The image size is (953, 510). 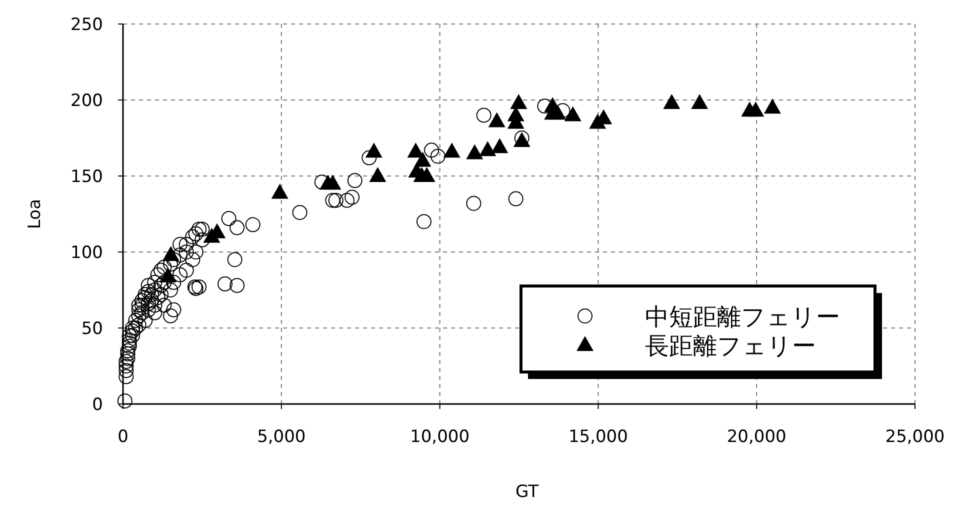 I want to click on x-tick-label: 25,000, so click(x=915, y=437).